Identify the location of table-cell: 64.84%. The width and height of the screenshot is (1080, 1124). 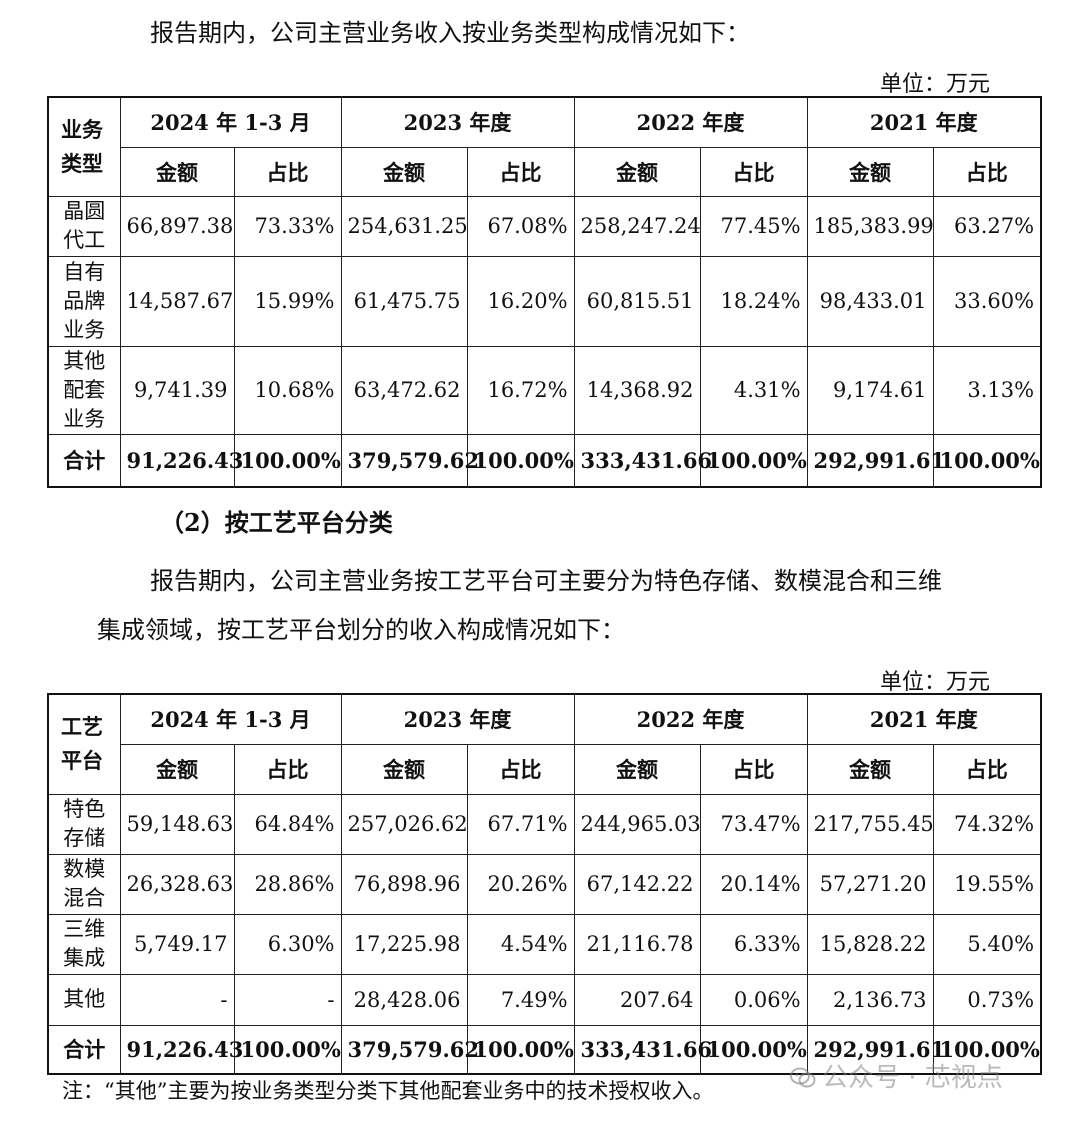
(287, 824).